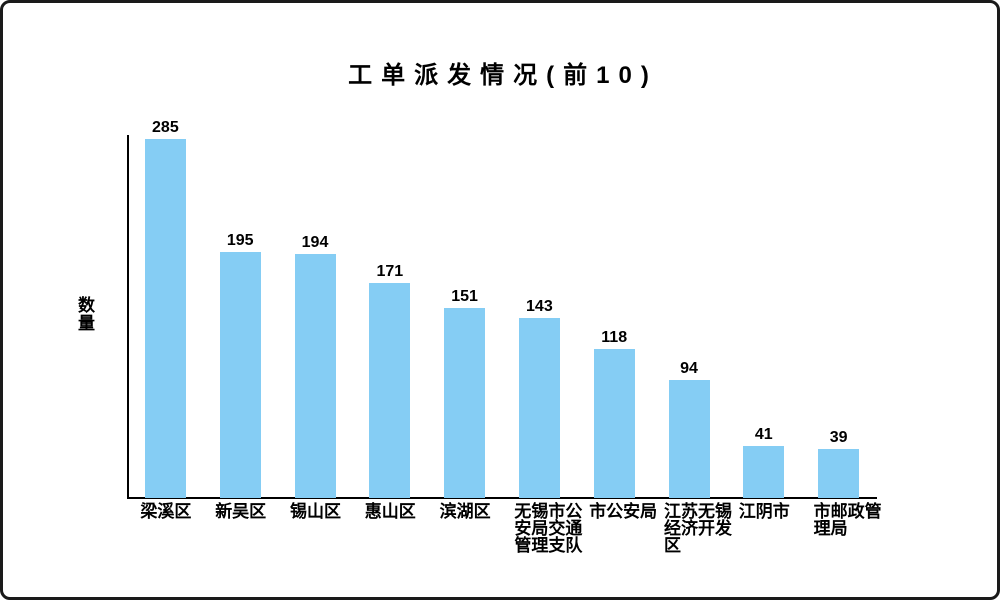  What do you see at coordinates (165, 127) in the screenshot?
I see `bar-value-label: 285` at bounding box center [165, 127].